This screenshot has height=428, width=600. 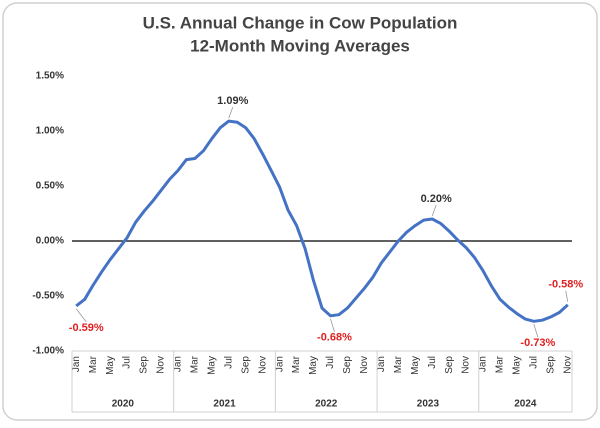 I want to click on data-label: -0.58%, so click(x=565, y=285).